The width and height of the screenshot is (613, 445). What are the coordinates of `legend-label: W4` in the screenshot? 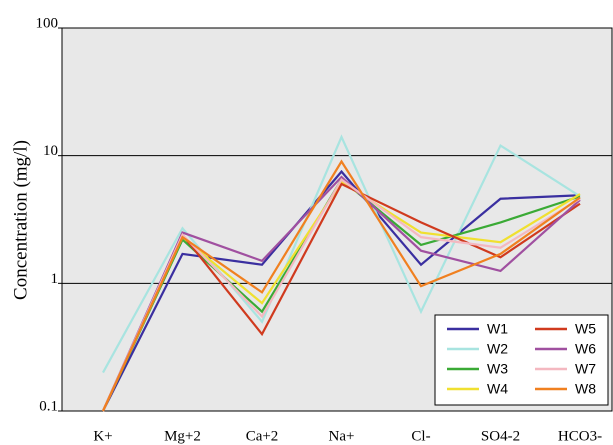 It's located at (497, 389).